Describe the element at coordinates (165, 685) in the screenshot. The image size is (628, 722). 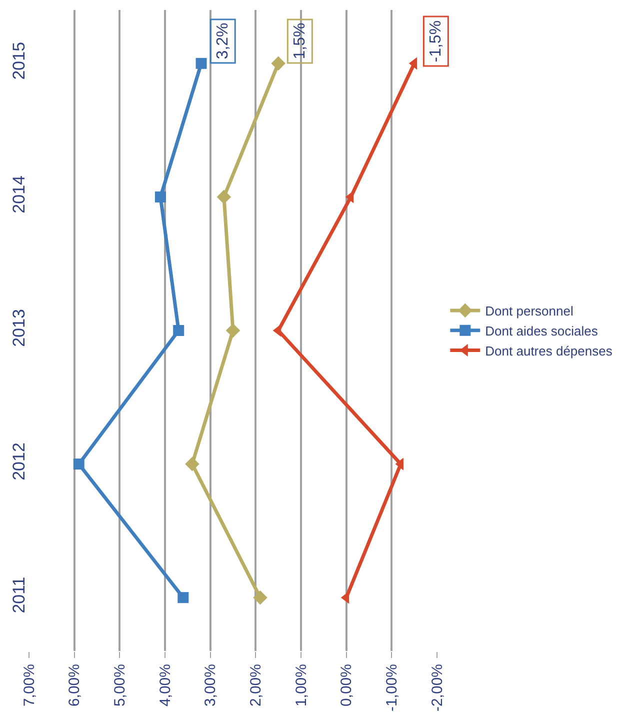
I see `x-tick-label: 4,00%` at that location.